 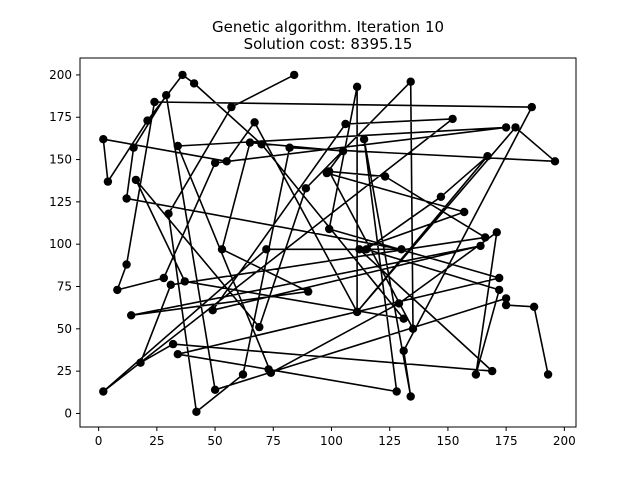 What do you see at coordinates (99, 441) in the screenshot?
I see `x-tick-label: 0` at bounding box center [99, 441].